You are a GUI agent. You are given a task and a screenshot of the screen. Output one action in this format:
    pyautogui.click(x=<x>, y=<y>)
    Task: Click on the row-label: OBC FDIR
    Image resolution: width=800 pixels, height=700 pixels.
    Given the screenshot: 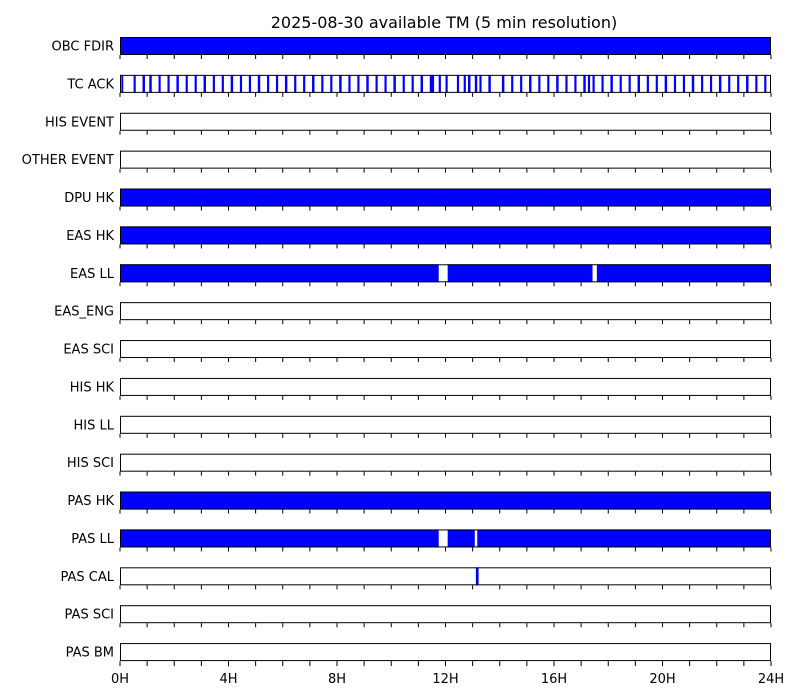 What is the action you would take?
    pyautogui.click(x=83, y=47)
    